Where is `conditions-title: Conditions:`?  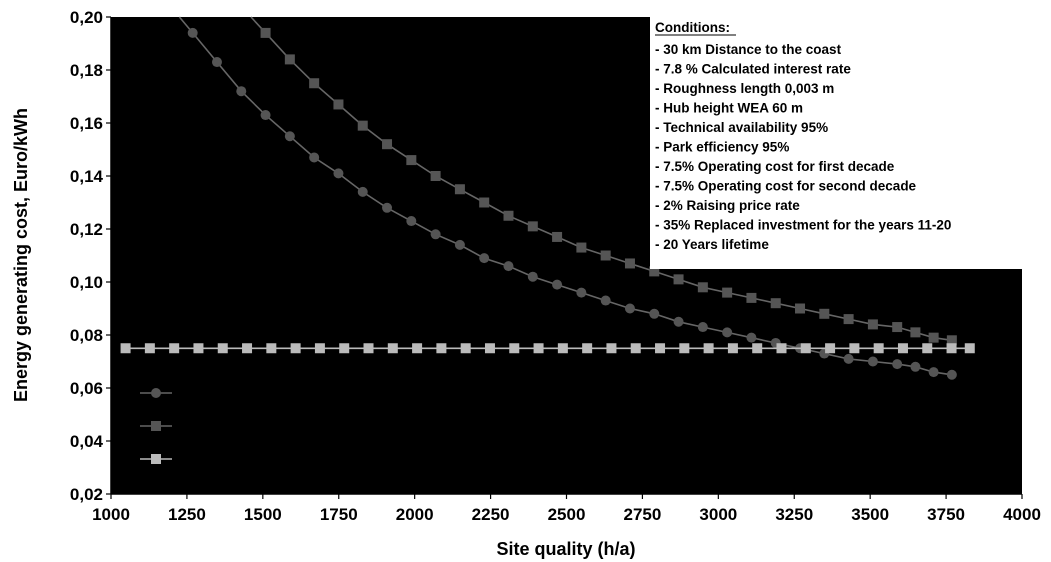
conditions-title: Conditions: is located at coordinates (692, 27).